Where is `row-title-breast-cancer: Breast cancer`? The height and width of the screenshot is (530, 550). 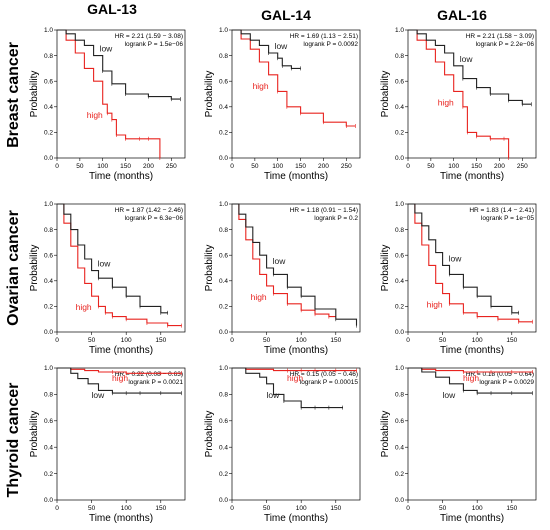
row-title-breast-cancer: Breast cancer is located at coordinates (13, 95).